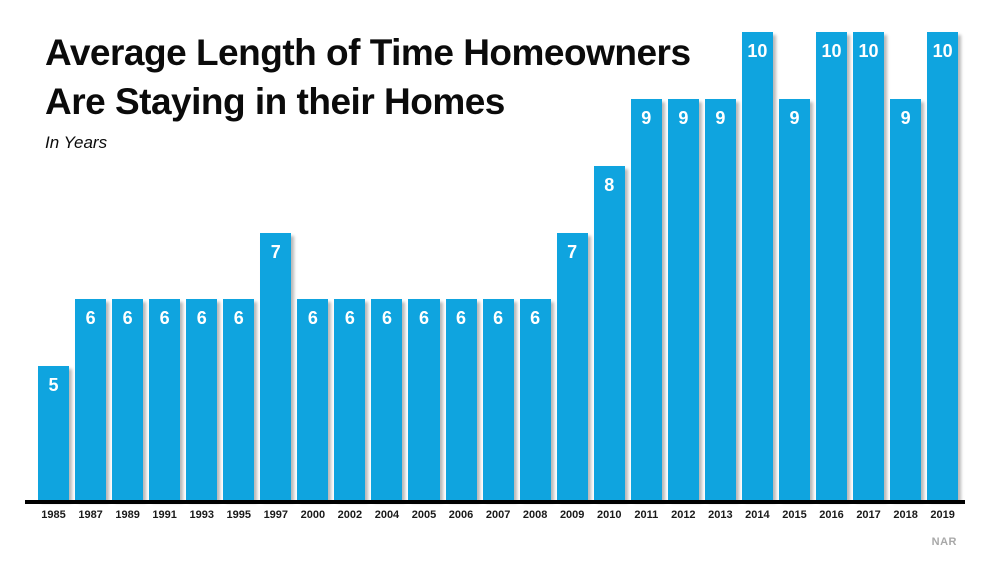 The image size is (1000, 563). I want to click on bar-1993: 6, so click(202, 399).